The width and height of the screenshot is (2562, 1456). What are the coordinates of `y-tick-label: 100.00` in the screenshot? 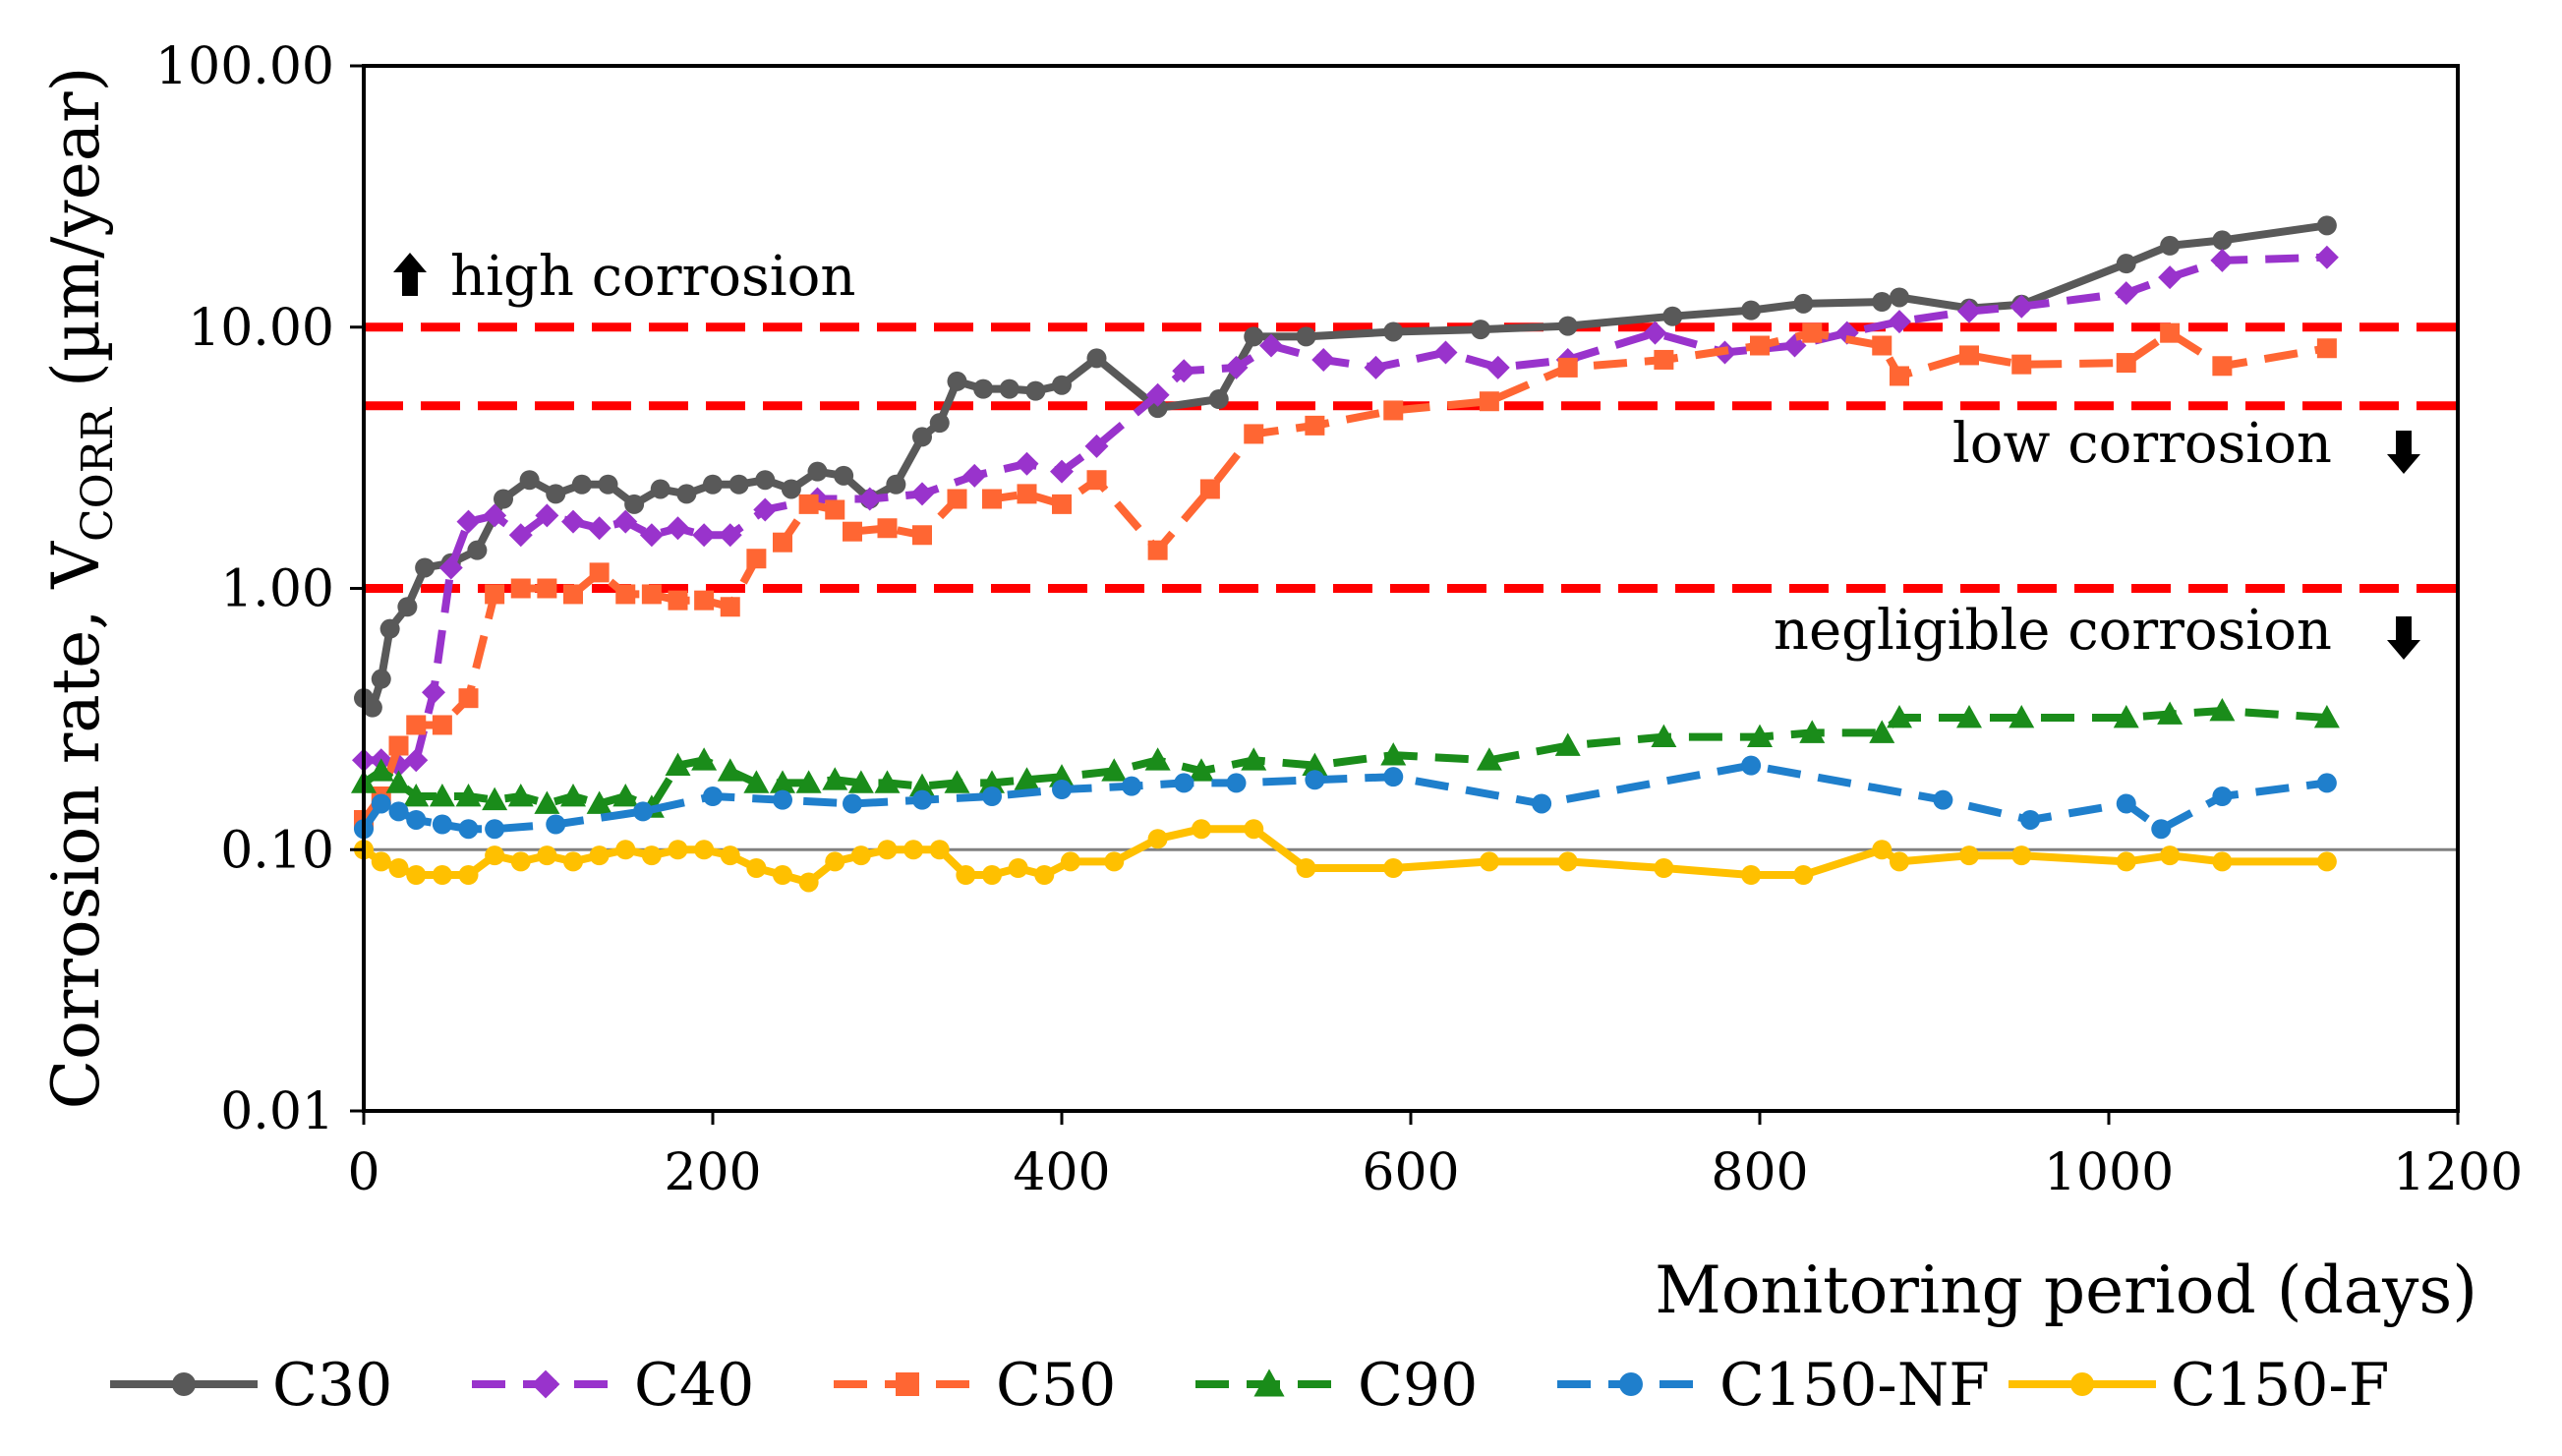 It's located at (244, 66).